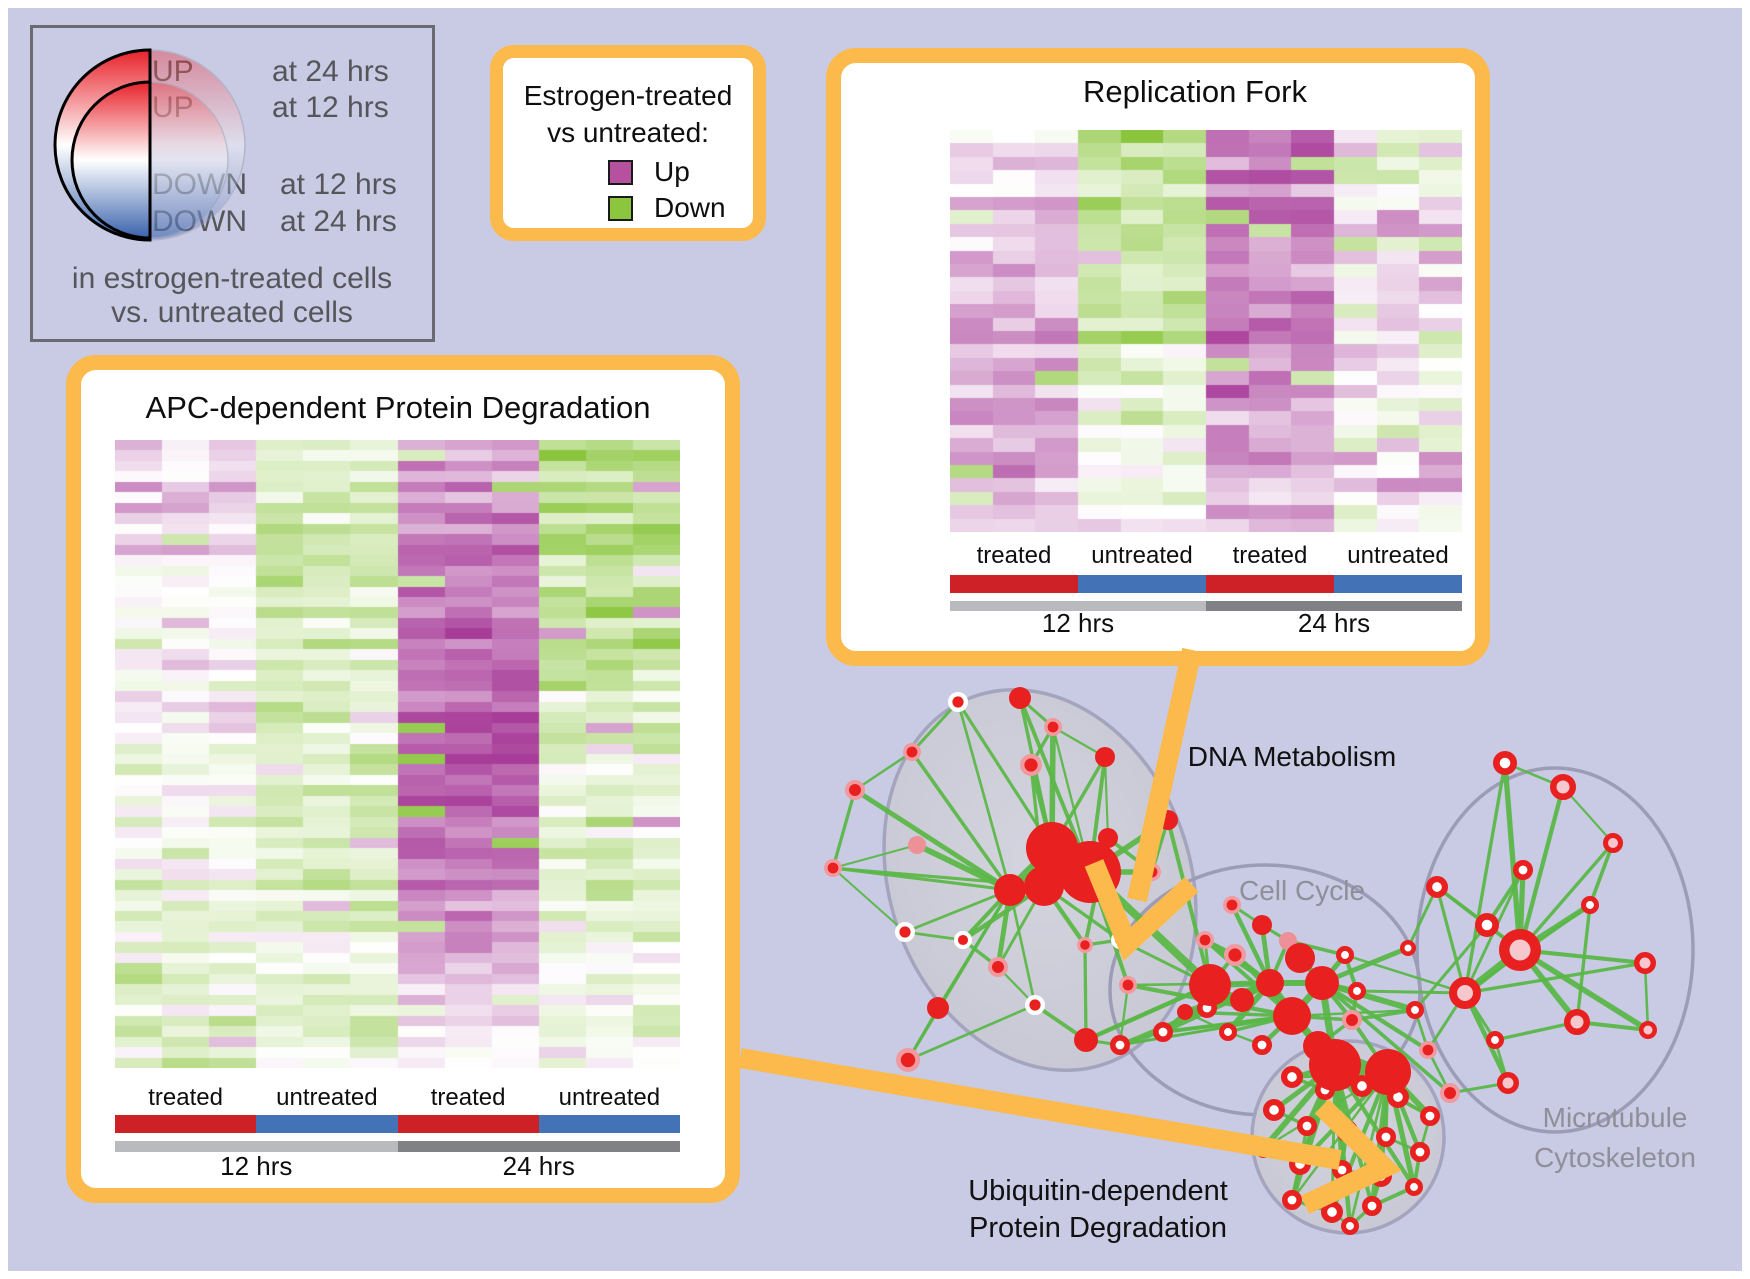  I want to click on apc-group-label-2: untreated, so click(327, 1097).